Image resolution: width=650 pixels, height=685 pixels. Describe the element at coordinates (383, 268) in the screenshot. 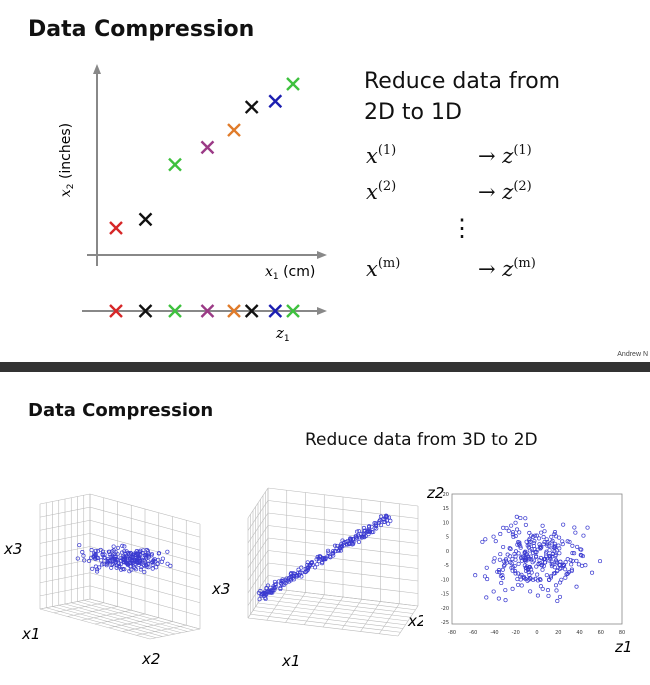

I see `row3-lhs: x(m)` at that location.